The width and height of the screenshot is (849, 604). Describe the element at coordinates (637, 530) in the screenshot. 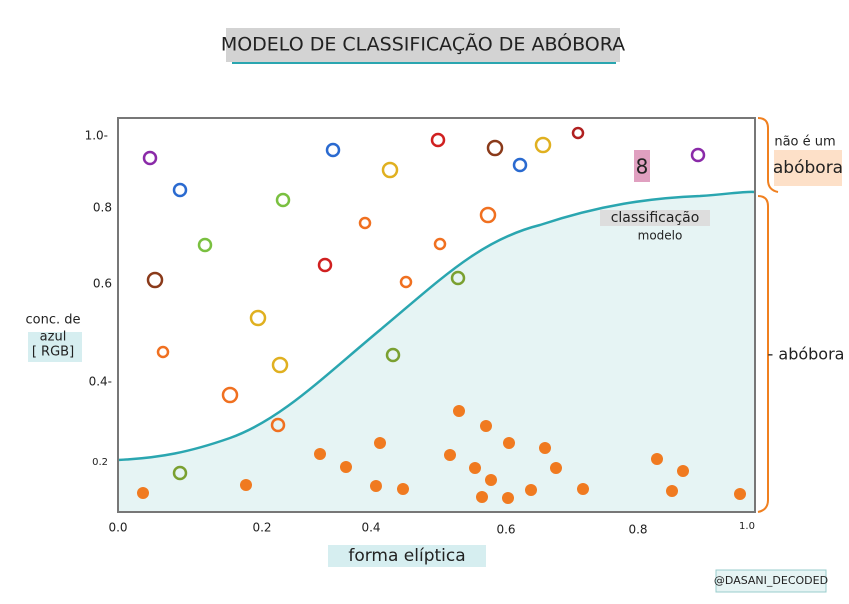

I see `x-tick-label: 0.8` at that location.